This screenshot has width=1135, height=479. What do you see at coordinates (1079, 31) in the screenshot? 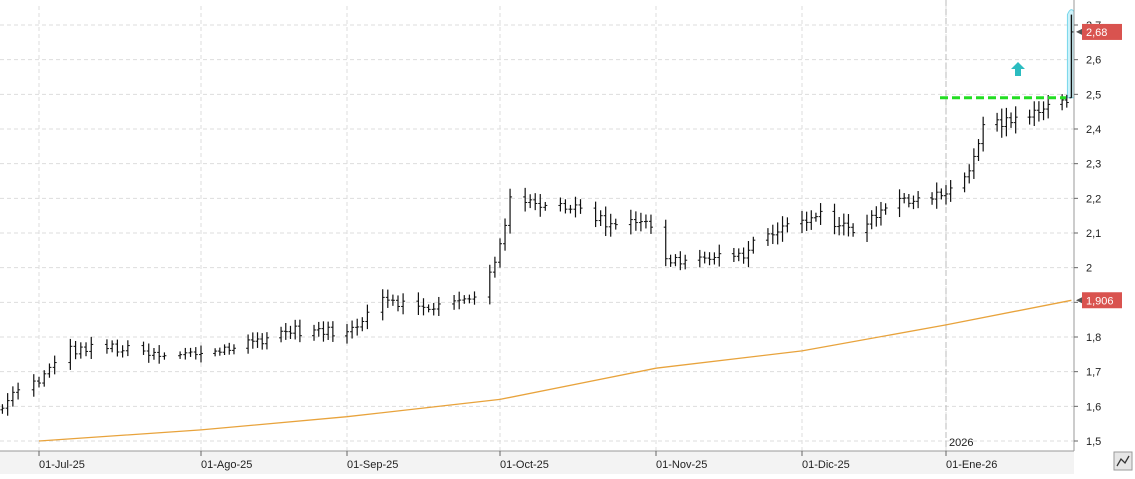
I see `last-price-tag-pointer` at bounding box center [1079, 31].